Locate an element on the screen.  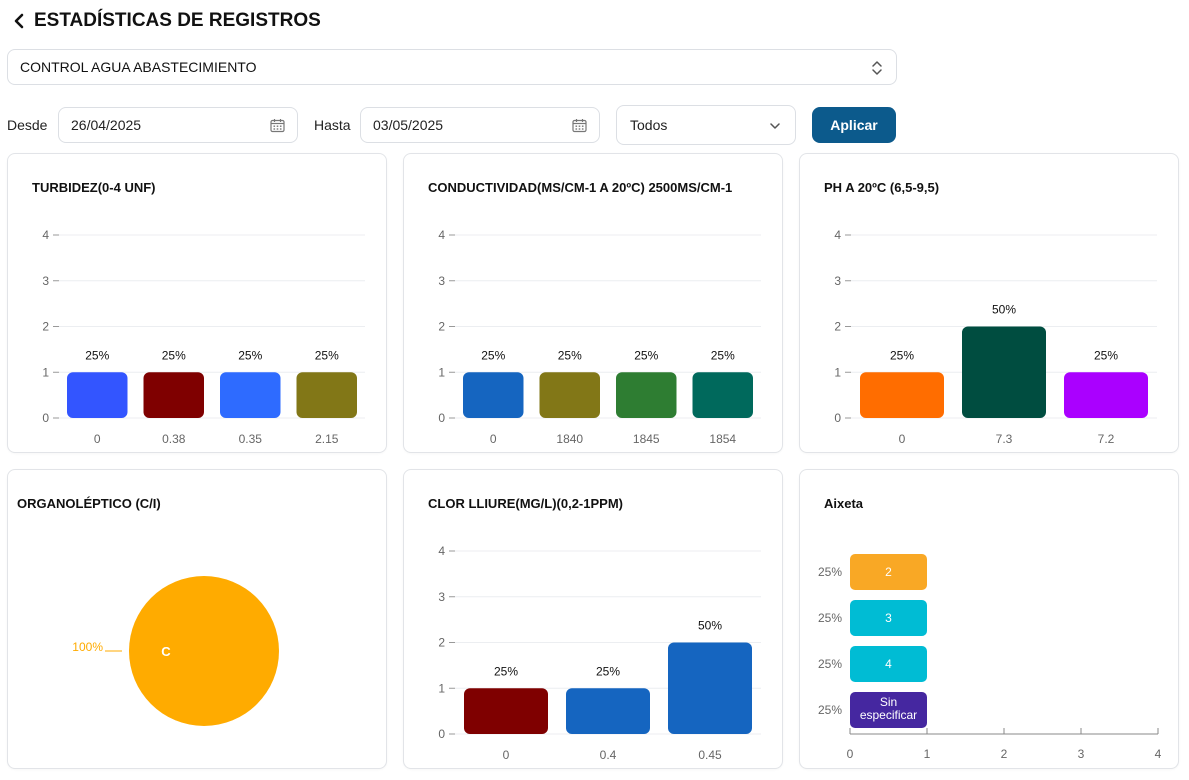
bar-chart-ph: 0 1 2 3 4 25% 0 50% 7.3 25% 7.2 is located at coordinates (995, 337).